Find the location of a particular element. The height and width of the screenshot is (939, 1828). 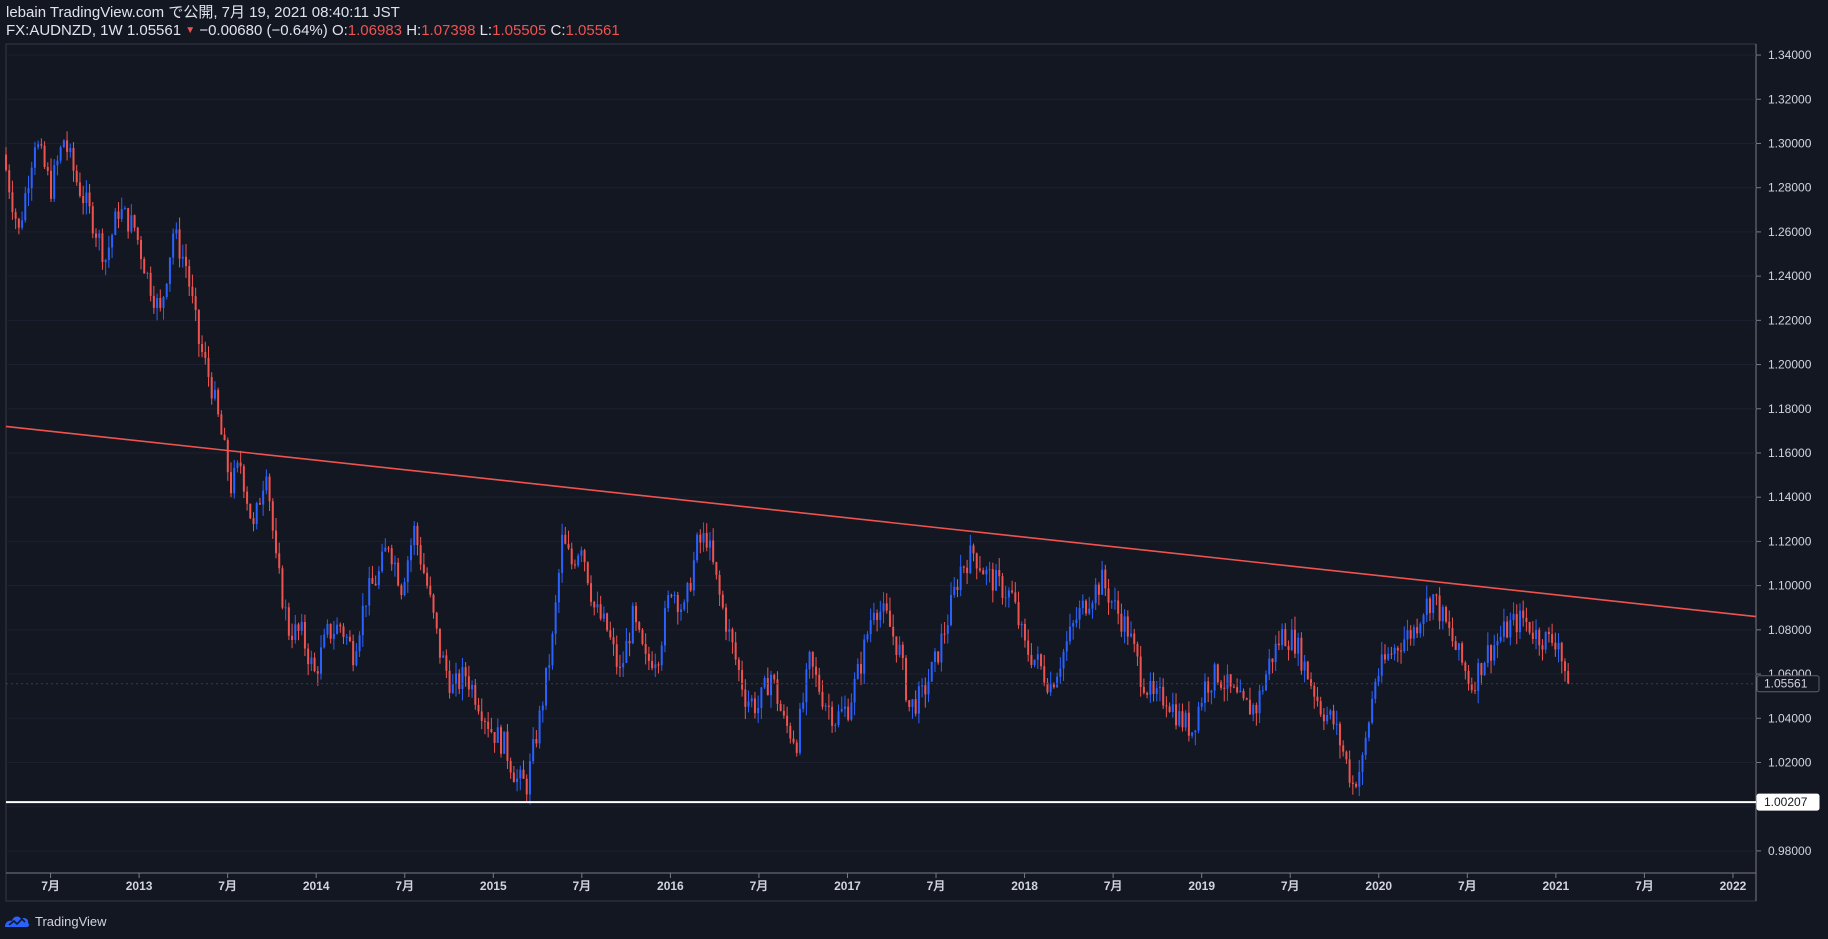

low-label: L: is located at coordinates (486, 30).